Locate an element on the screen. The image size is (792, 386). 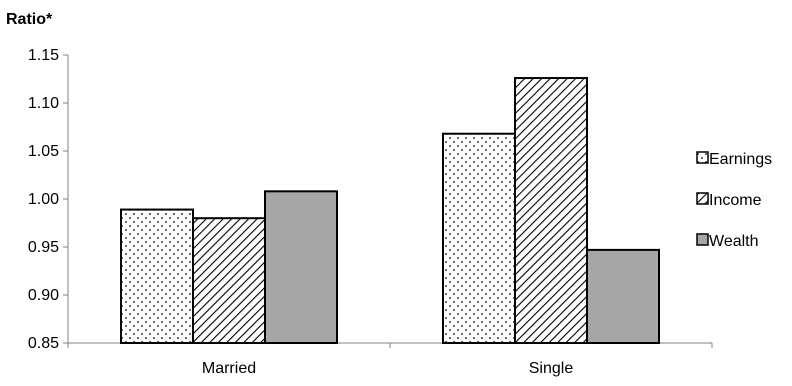
y-tick-label: 1.00 is located at coordinates (43, 199).